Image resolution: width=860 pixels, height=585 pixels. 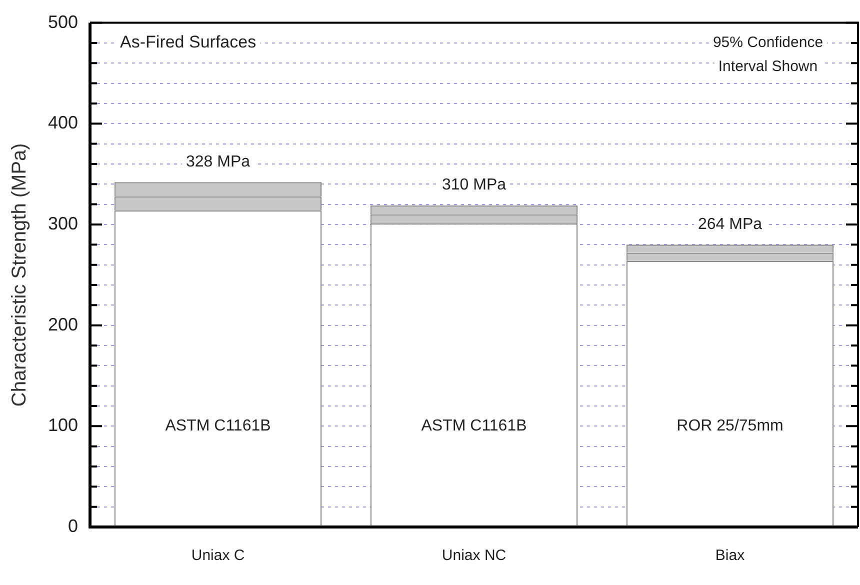 What do you see at coordinates (474, 185) in the screenshot?
I see `annotation: 310 MPa` at bounding box center [474, 185].